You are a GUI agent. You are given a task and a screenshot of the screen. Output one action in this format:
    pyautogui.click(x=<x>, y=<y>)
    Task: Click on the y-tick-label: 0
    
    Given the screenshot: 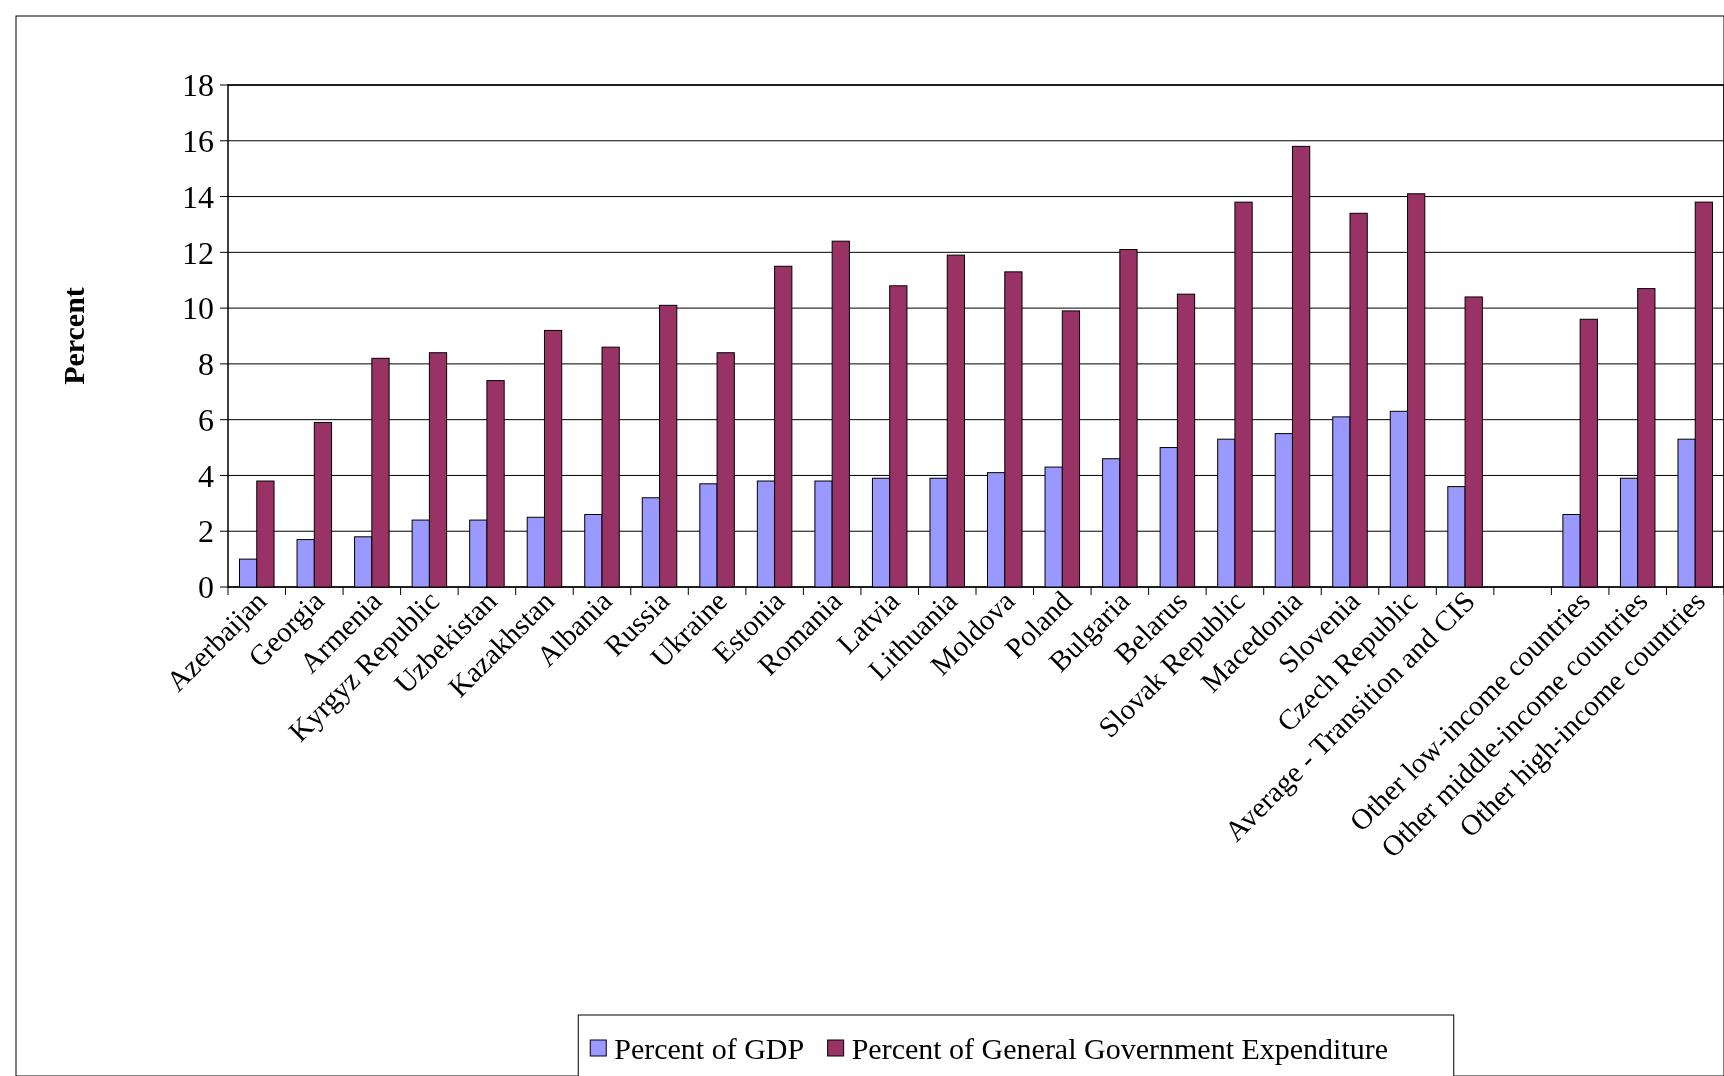 What is the action you would take?
    pyautogui.click(x=206, y=587)
    